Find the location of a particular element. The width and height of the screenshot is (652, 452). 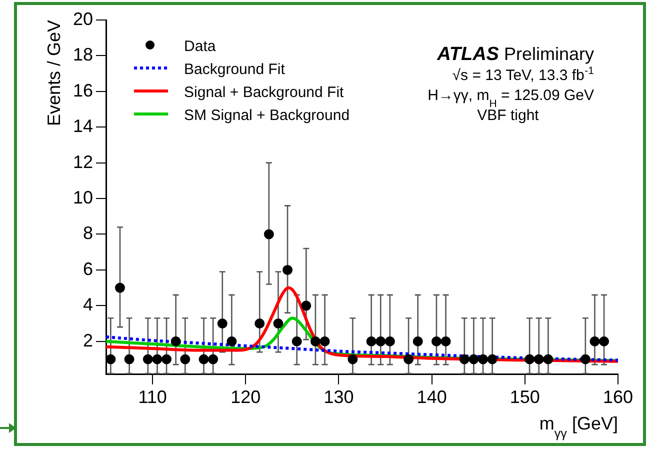

x-tick-label: 120 is located at coordinates (245, 397).